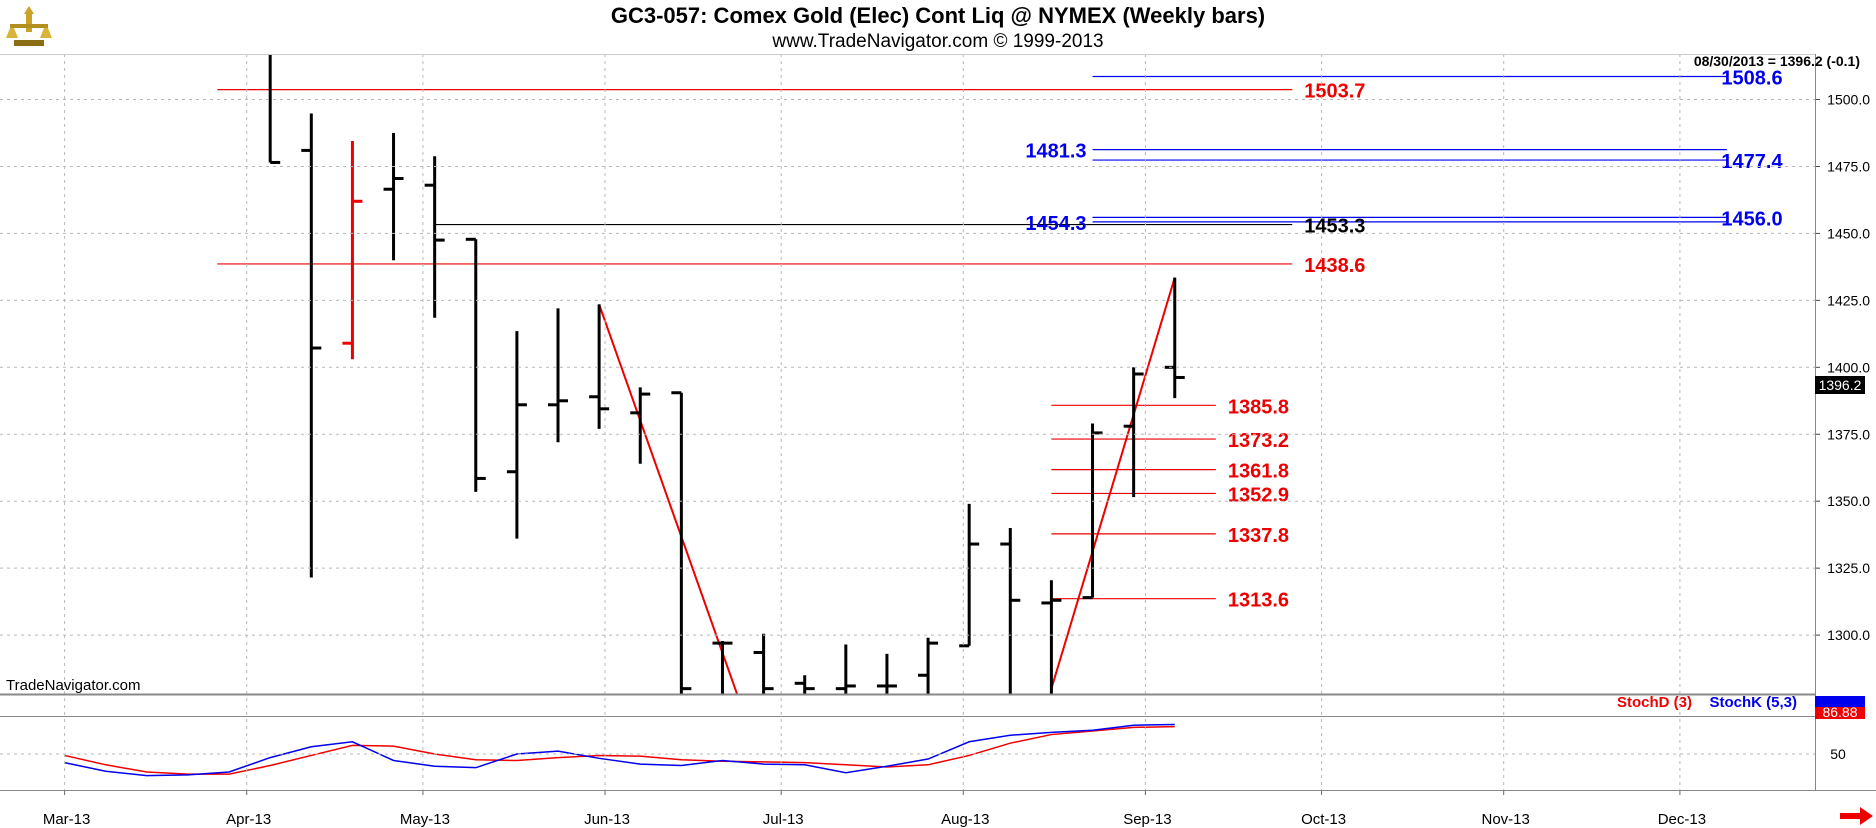 The width and height of the screenshot is (1876, 828). Describe the element at coordinates (1258, 441) in the screenshot. I see `level-label: 1373.2` at that location.